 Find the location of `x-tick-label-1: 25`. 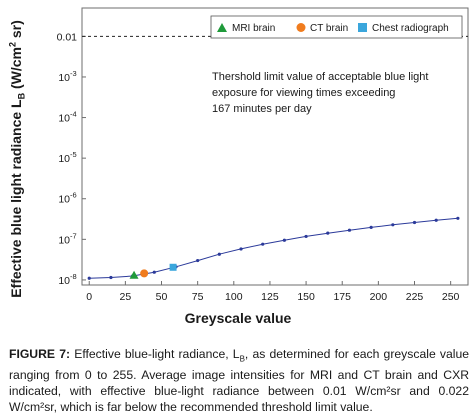

x-tick-label-1: 25 is located at coordinates (126, 297).